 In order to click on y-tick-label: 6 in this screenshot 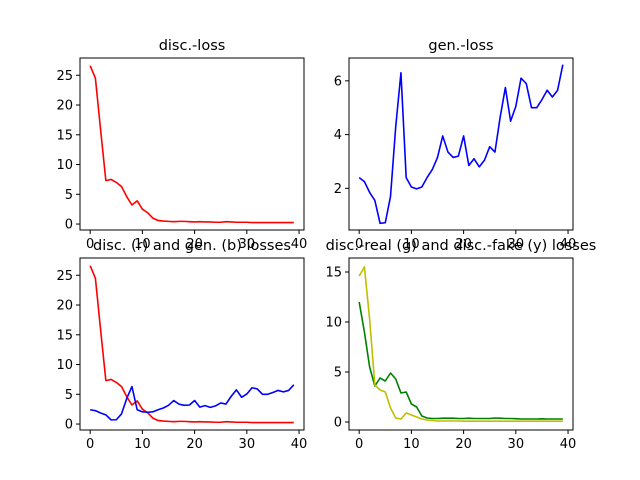, I will do `click(338, 81)`.